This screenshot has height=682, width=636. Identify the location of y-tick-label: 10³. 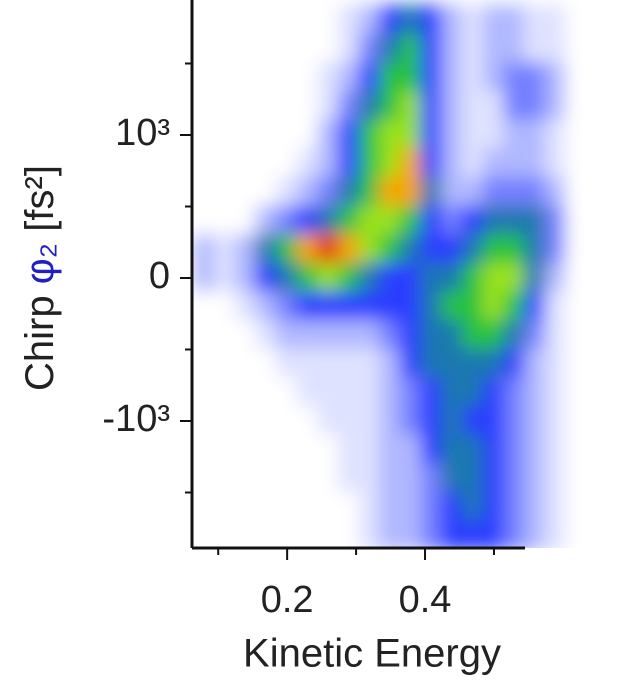
(142, 133).